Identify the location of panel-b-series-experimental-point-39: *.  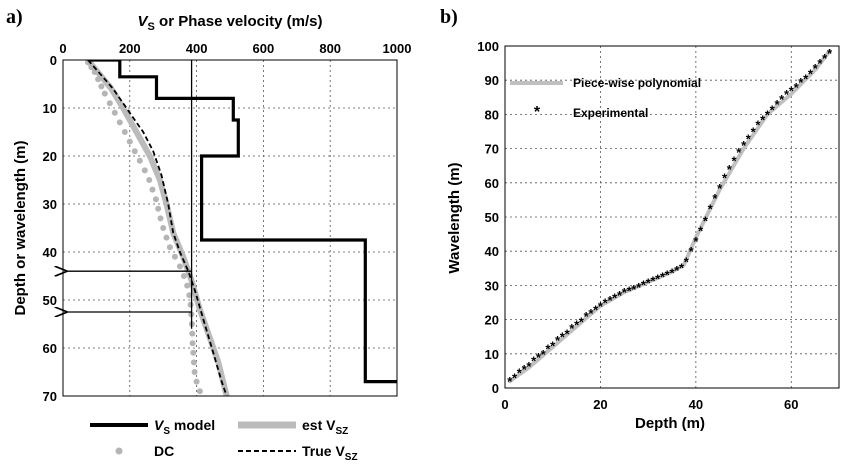
(696, 241).